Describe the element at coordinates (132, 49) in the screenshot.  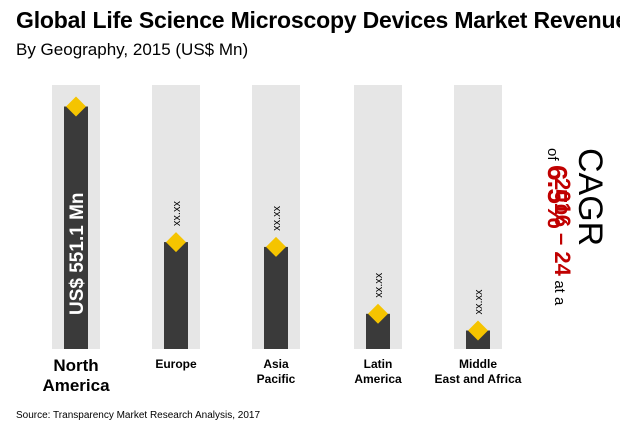
I see `chart-subtitle: By Geography, 2015 (US$ Mn)` at that location.